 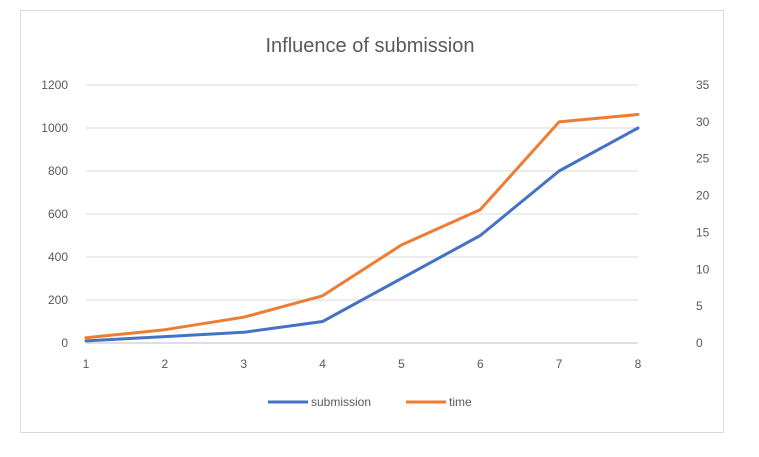 What do you see at coordinates (322, 364) in the screenshot?
I see `x-tick-label: 4` at bounding box center [322, 364].